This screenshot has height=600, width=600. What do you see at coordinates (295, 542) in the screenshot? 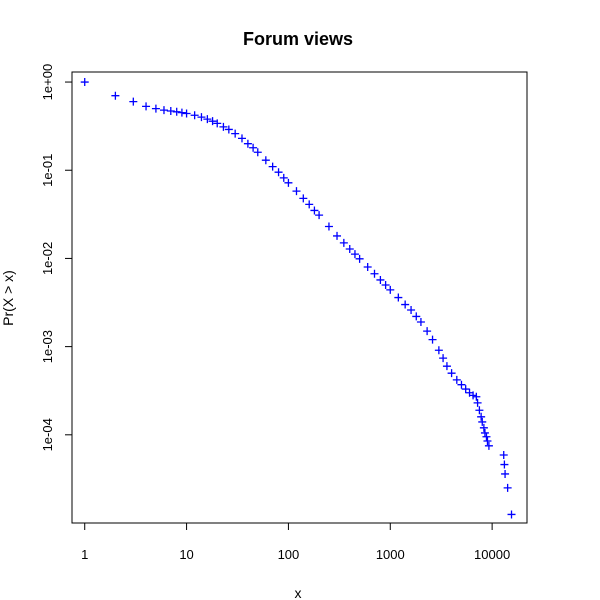
I see `x-axis: 1 10 100 1000 10000` at bounding box center [295, 542].